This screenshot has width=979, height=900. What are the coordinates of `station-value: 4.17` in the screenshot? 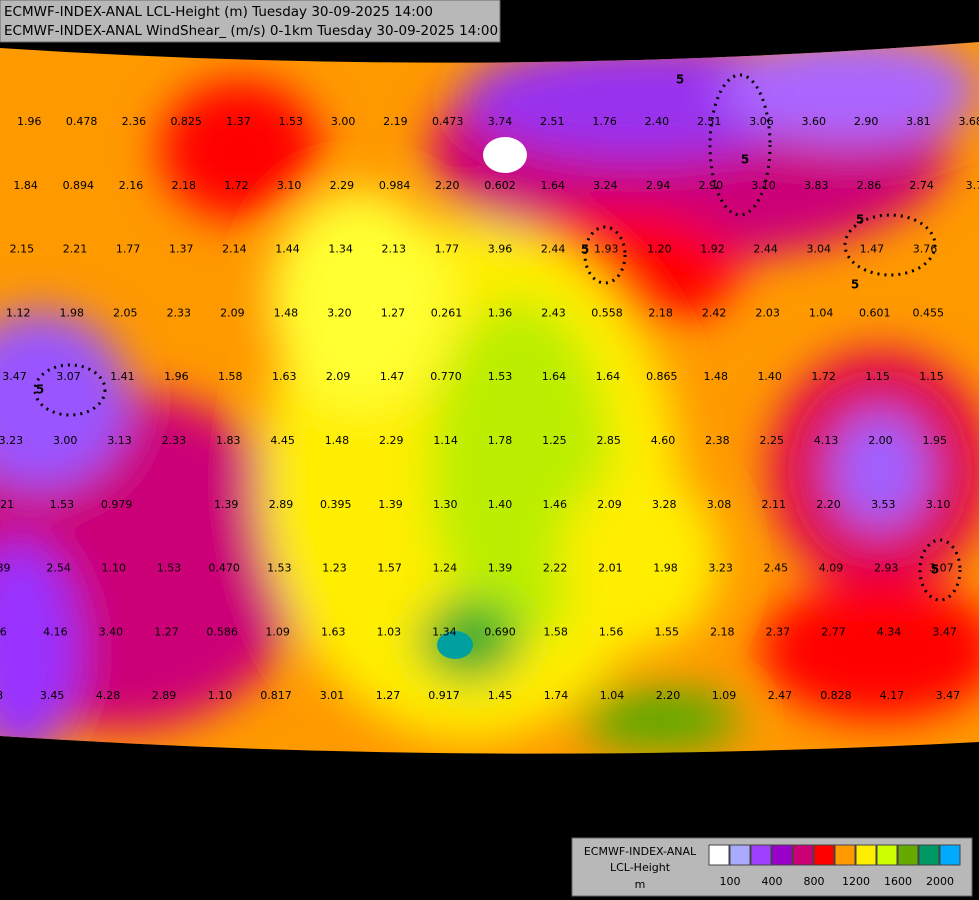 It's located at (892, 695).